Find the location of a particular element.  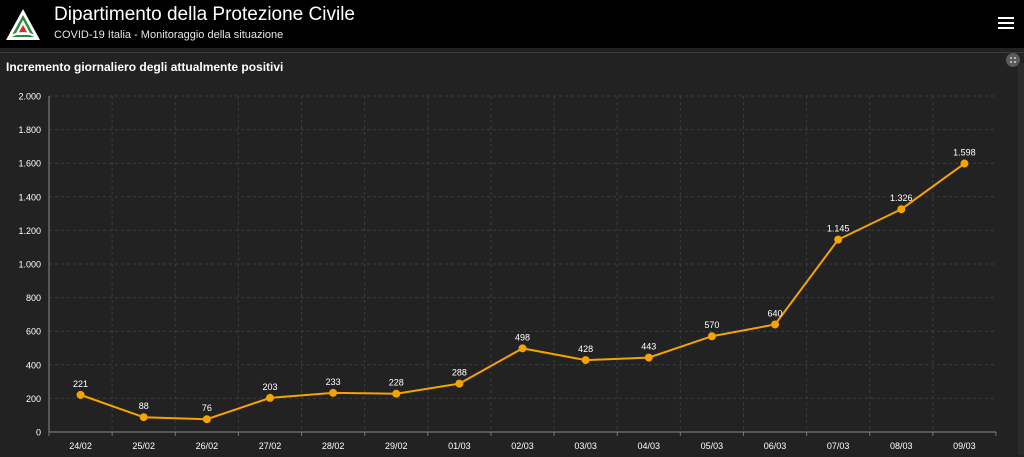

hamburger-menu-icon is located at coordinates (1006, 23).